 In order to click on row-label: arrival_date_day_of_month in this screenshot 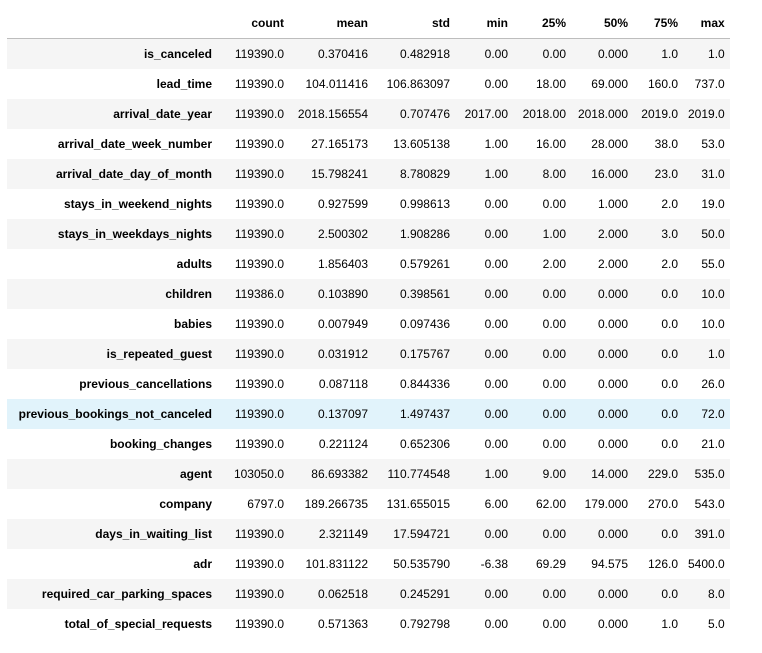, I will do `click(133, 174)`.